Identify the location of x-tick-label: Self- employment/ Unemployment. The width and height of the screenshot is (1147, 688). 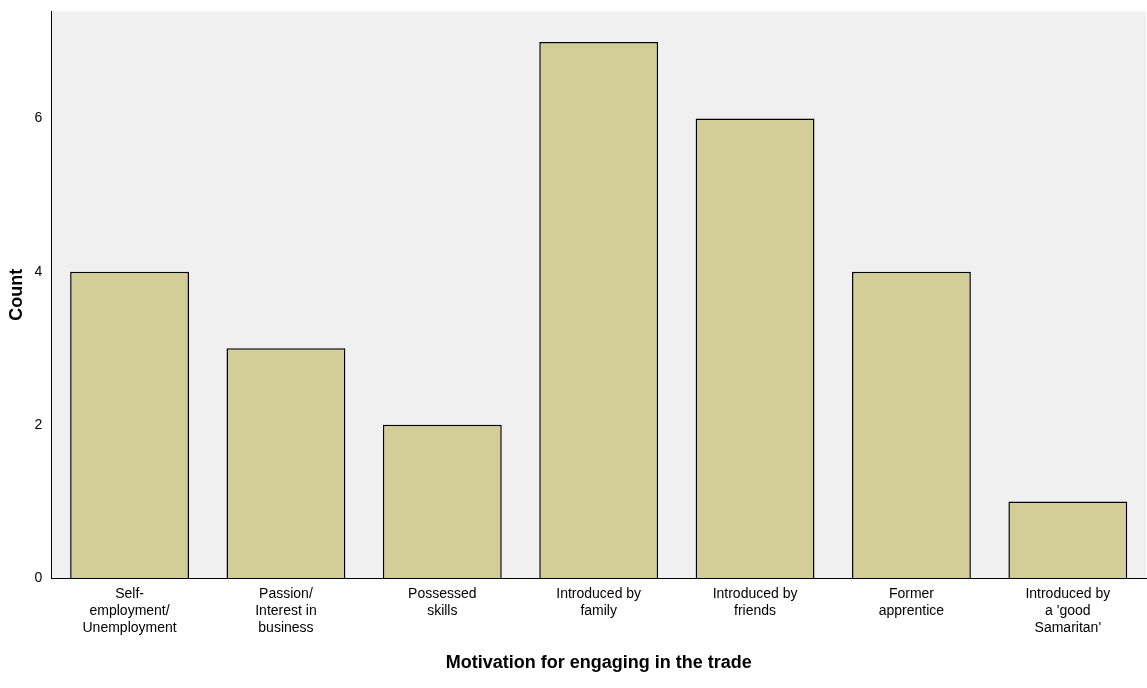
(129, 610).